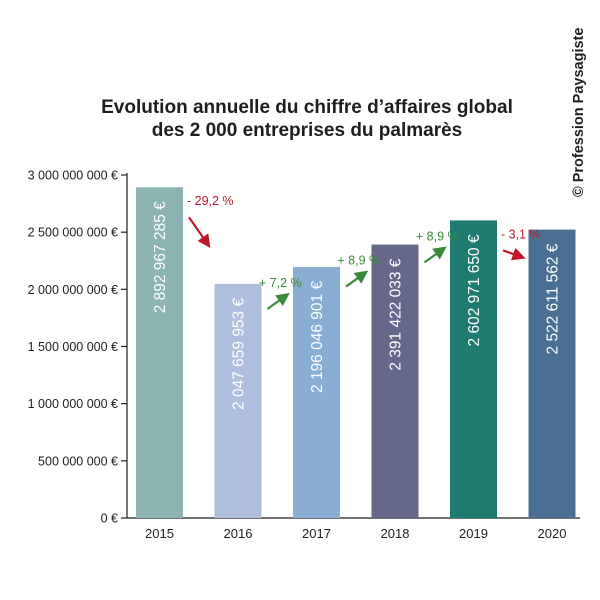 The height and width of the screenshot is (600, 600). I want to click on x-tick-label: 2016, so click(238, 533).